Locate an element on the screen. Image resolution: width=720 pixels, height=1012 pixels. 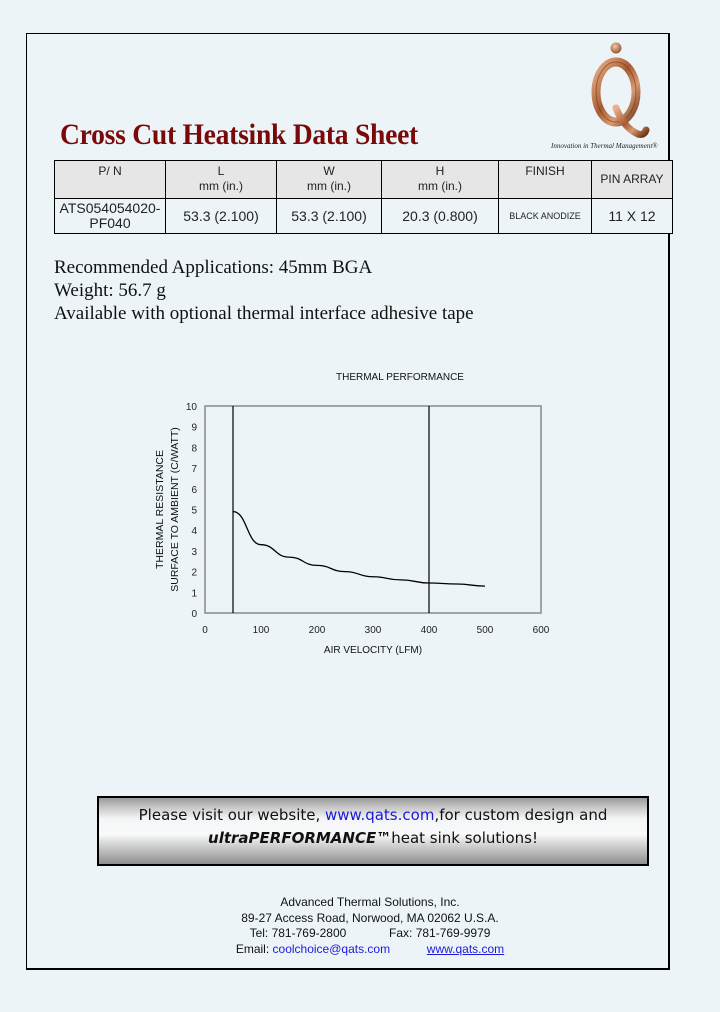
y-tick-label: 1 is located at coordinates (194, 593).